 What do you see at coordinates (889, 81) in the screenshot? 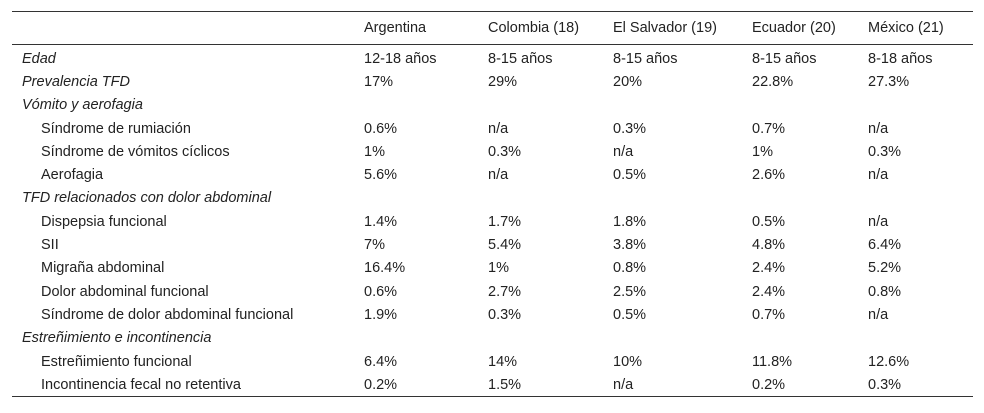
I see `cell: 27.3%` at bounding box center [889, 81].